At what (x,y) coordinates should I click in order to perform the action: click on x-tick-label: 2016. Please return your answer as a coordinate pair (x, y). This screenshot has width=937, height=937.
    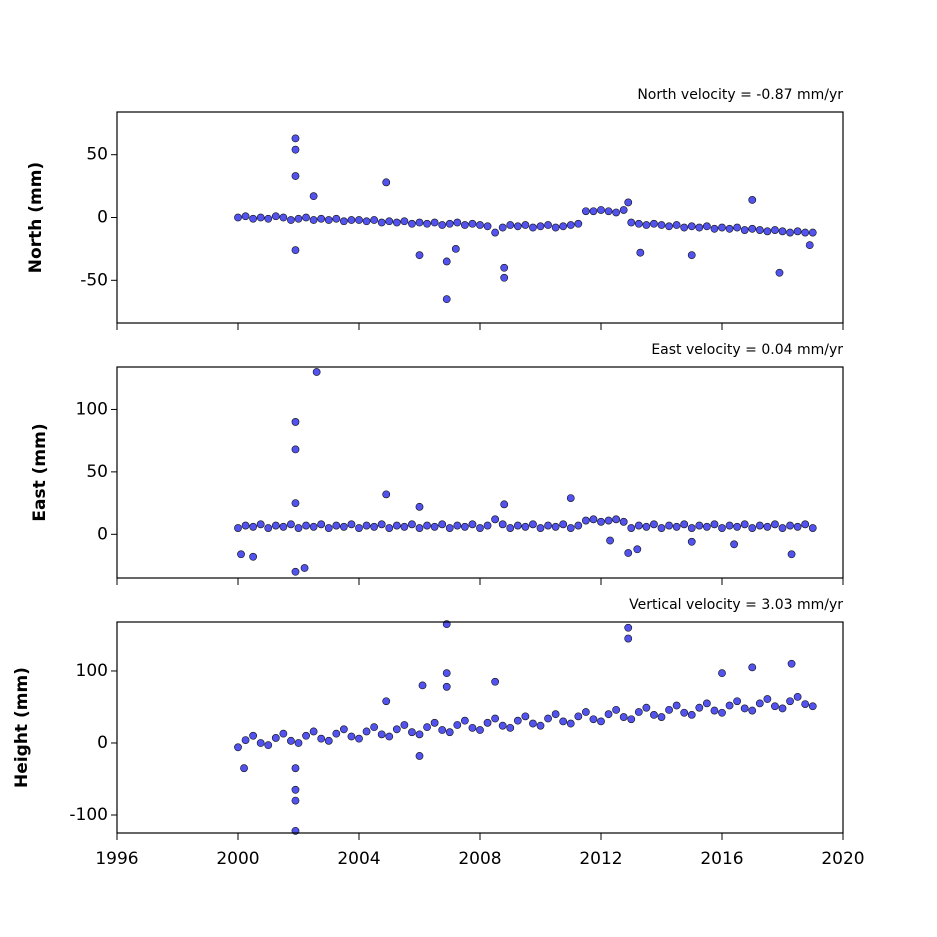
    Looking at the image, I should click on (721, 859).